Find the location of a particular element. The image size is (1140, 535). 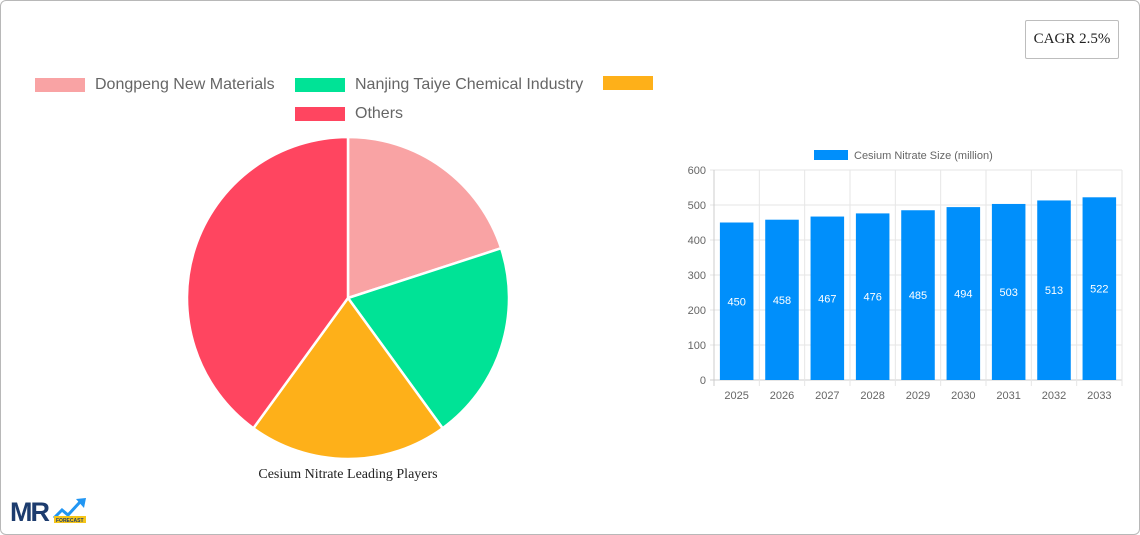

y-tick-label: 500 is located at coordinates (697, 206).